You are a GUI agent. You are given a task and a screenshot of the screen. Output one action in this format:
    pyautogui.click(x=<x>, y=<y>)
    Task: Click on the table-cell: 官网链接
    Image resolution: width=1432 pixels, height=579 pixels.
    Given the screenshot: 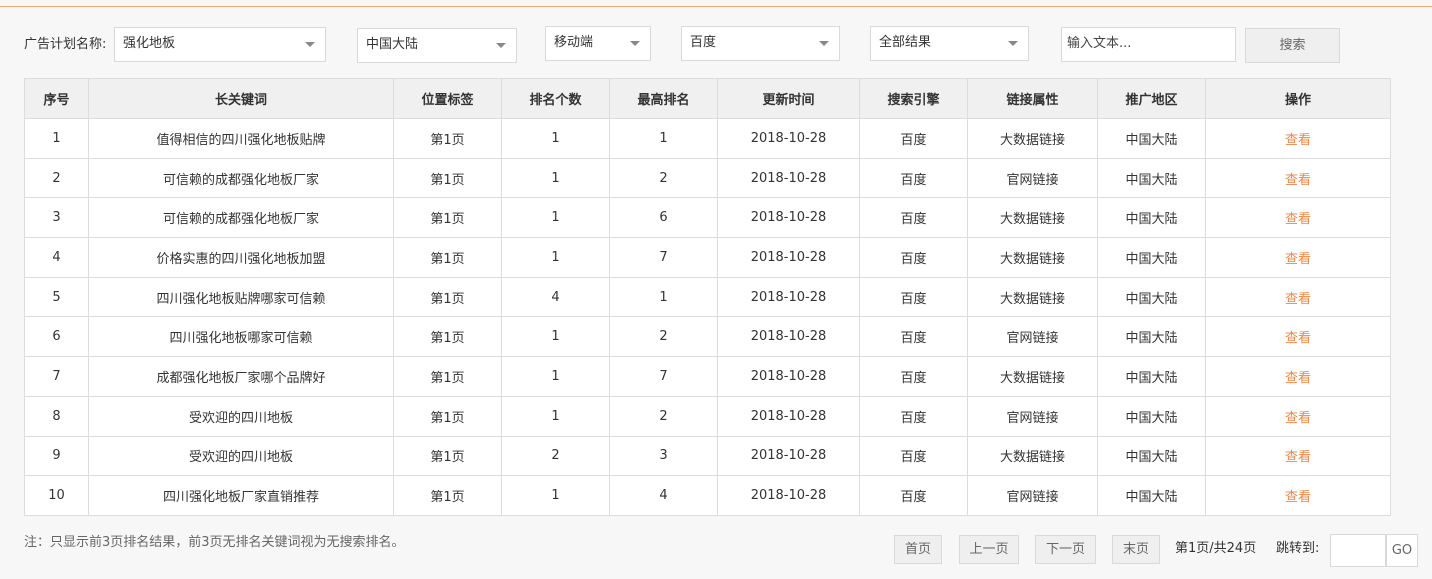 What is the action you would take?
    pyautogui.click(x=1033, y=337)
    